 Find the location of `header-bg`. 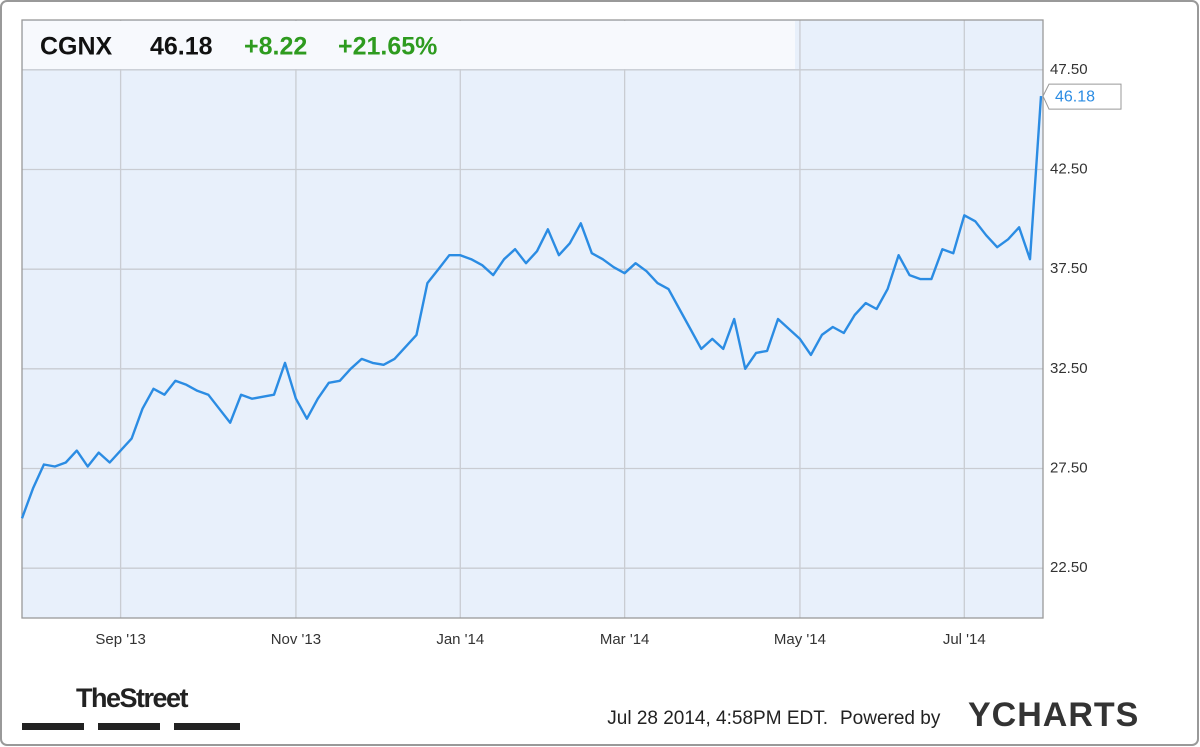

header-bg is located at coordinates (409, 45).